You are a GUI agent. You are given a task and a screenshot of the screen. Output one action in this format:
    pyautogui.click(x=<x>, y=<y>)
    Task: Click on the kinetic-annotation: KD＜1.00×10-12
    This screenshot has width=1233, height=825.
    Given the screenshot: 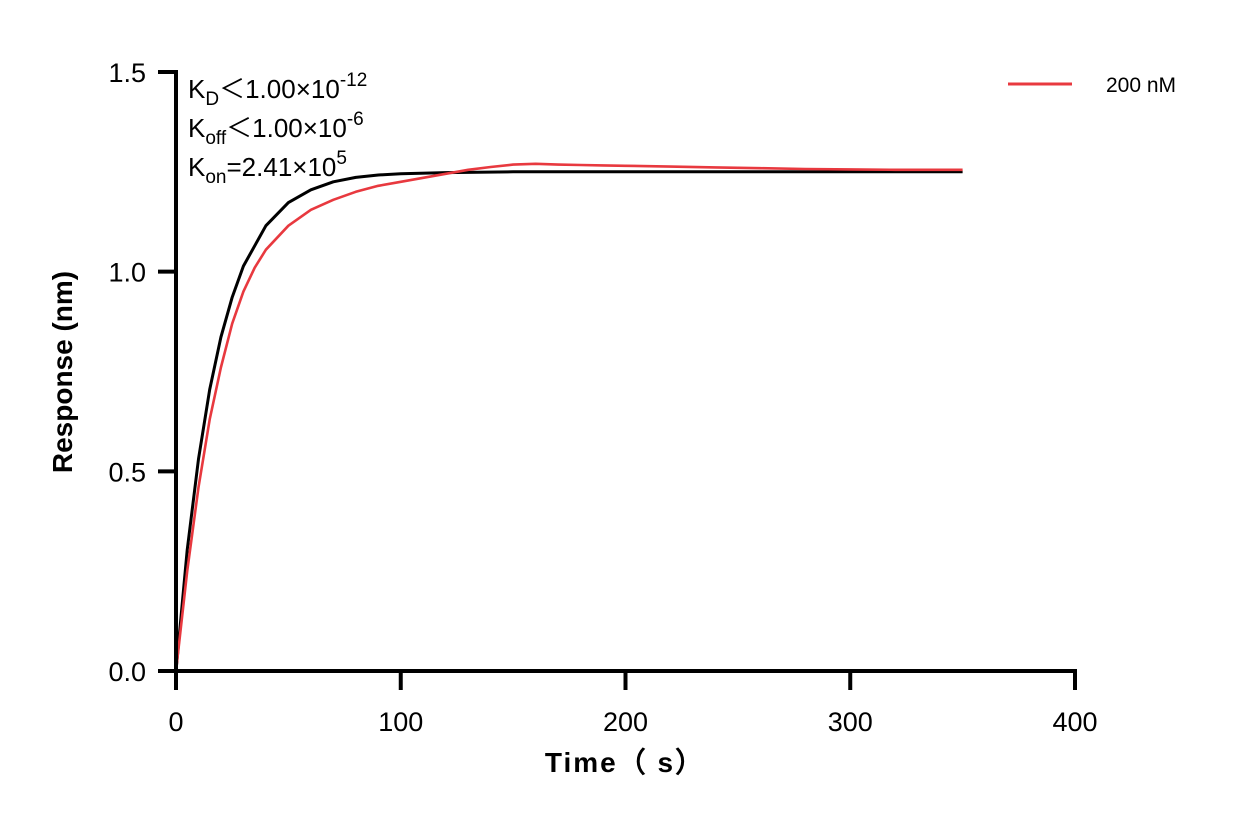 What is the action you would take?
    pyautogui.click(x=277, y=90)
    